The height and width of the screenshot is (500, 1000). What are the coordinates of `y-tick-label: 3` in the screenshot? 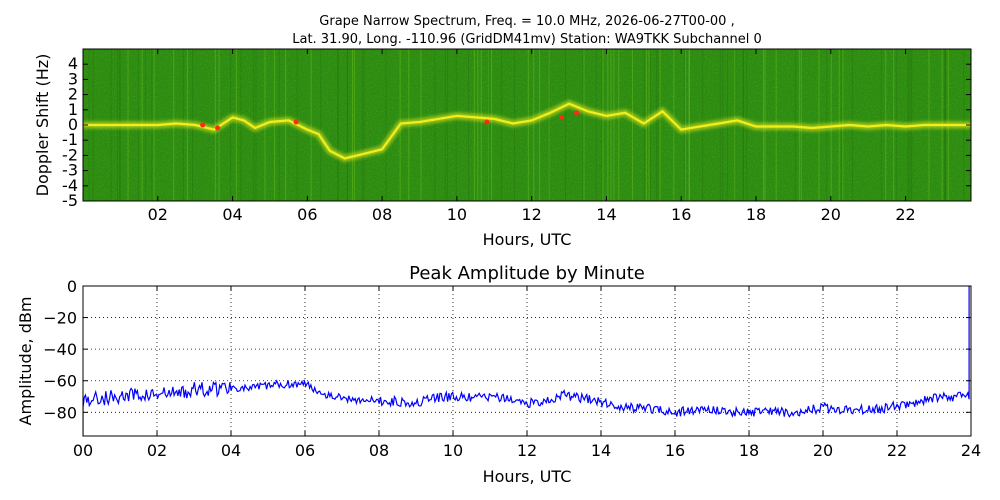 It's located at (73, 78).